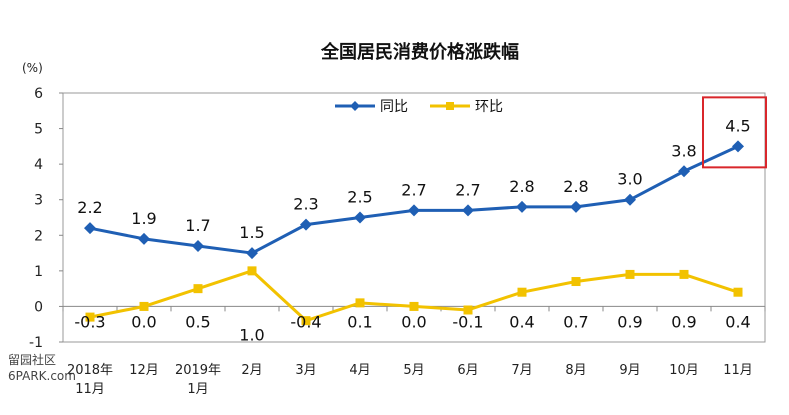  What do you see at coordinates (38, 272) in the screenshot?
I see `y-tick-label: 1` at bounding box center [38, 272].